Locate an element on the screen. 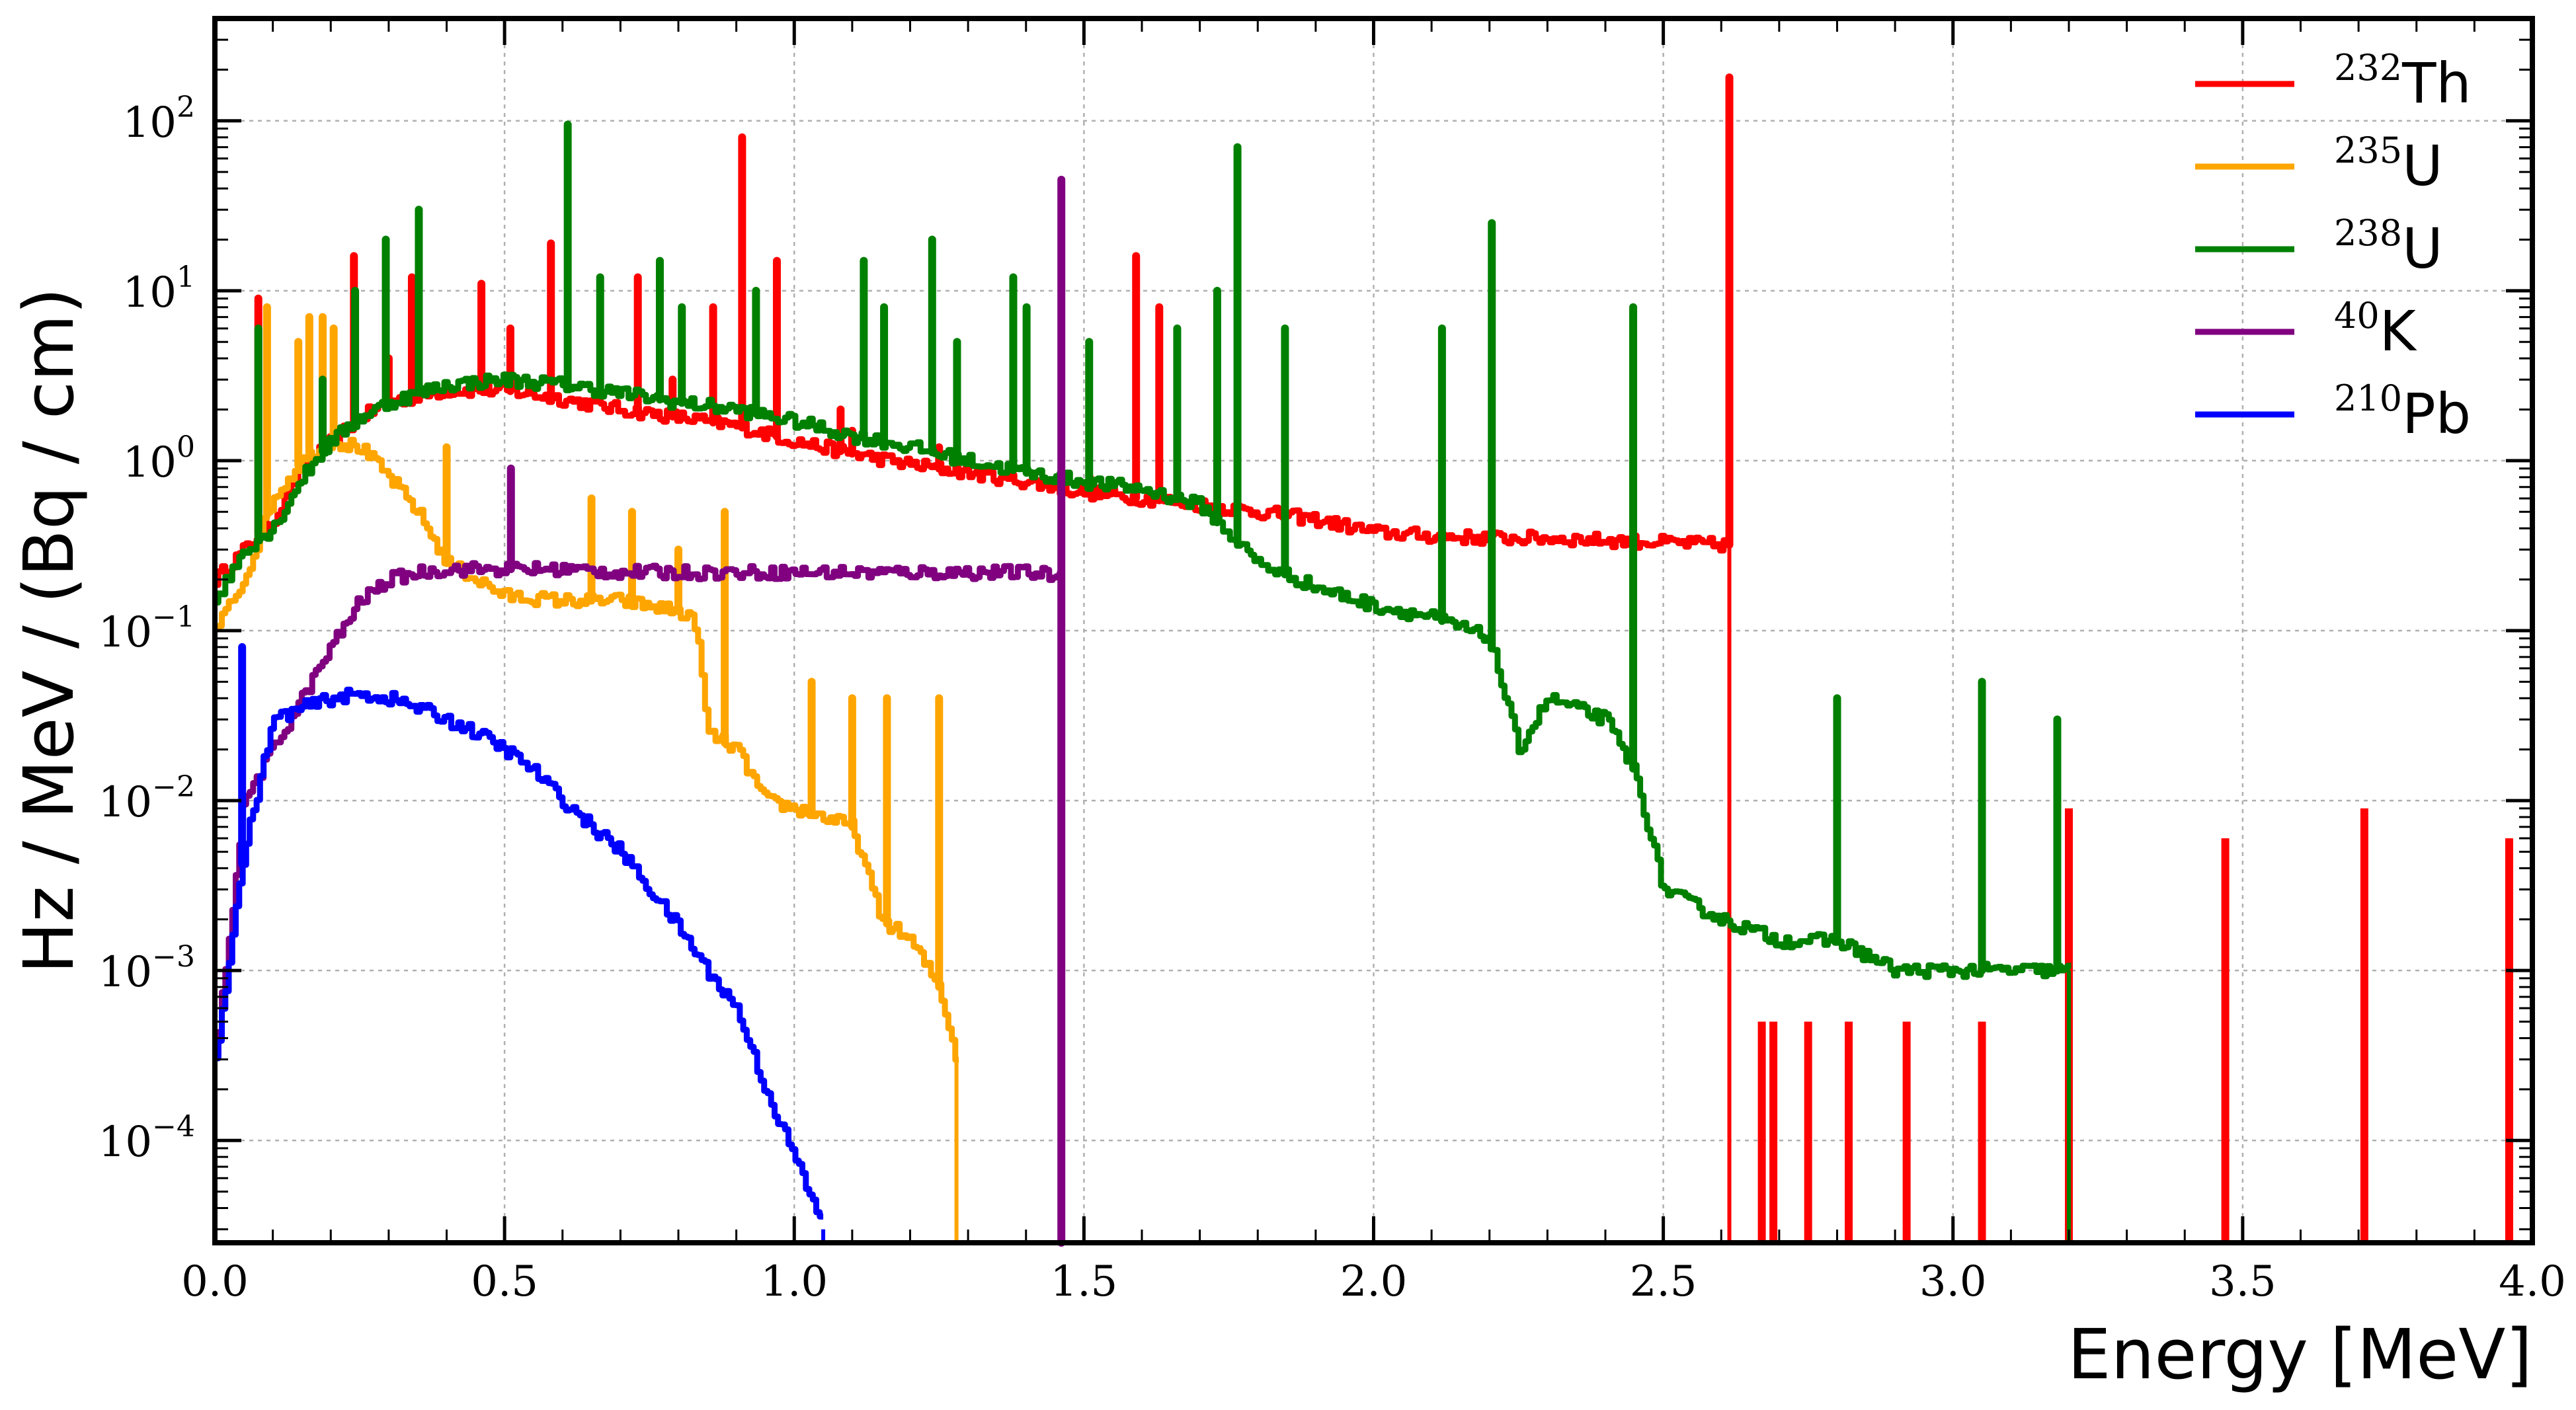 Image resolution: width=2576 pixels, height=1410 pixels. legend-label: 235U is located at coordinates (2388, 164).